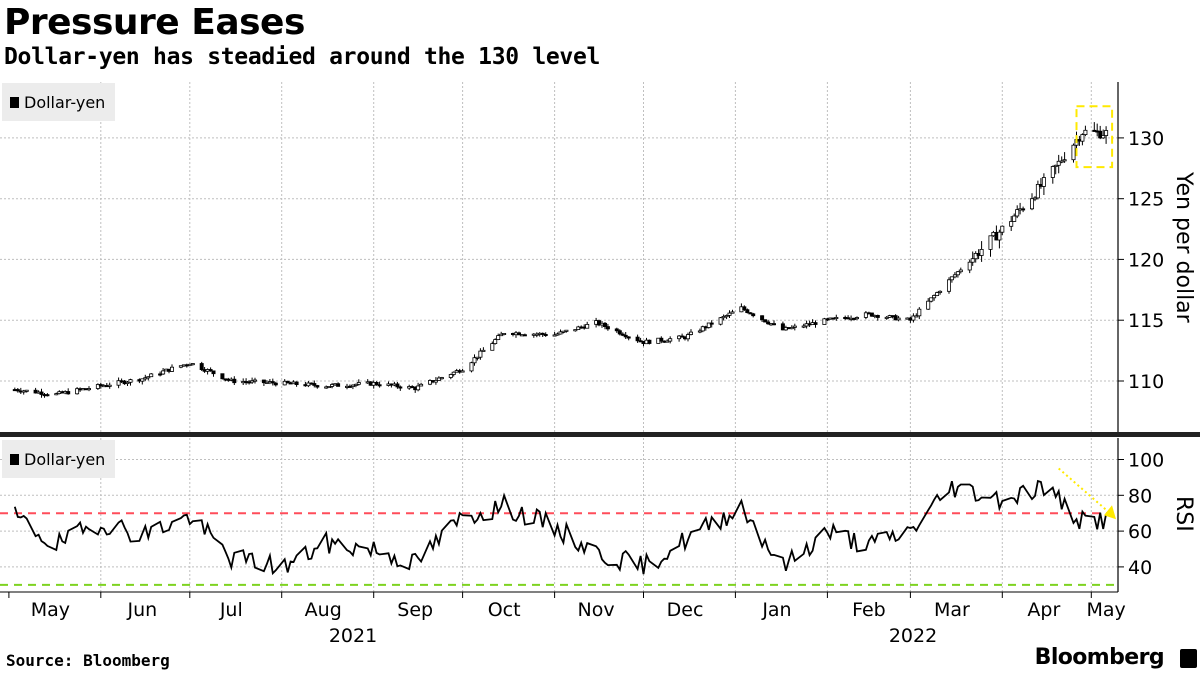 The width and height of the screenshot is (1200, 675). I want to click on x-tick-label: Dec, so click(685, 610).